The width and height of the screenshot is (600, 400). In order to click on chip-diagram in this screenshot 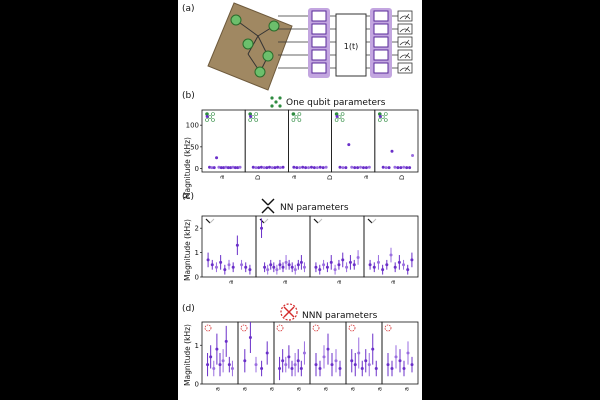, I will do `click(250, 46)`.